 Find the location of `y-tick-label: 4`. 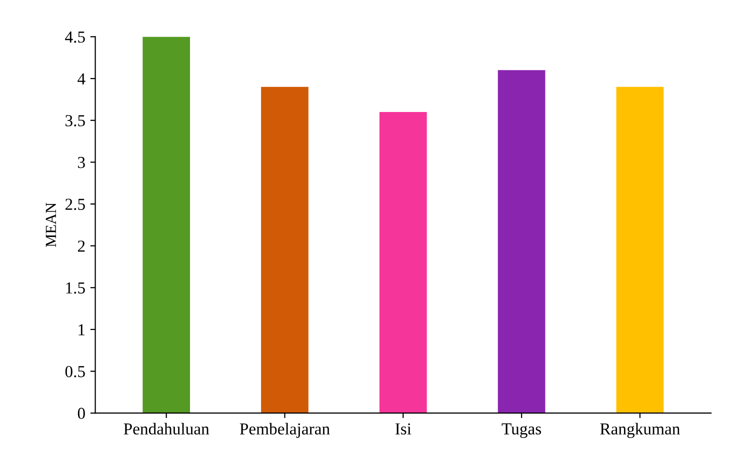

y-tick-label: 4 is located at coordinates (82, 78).